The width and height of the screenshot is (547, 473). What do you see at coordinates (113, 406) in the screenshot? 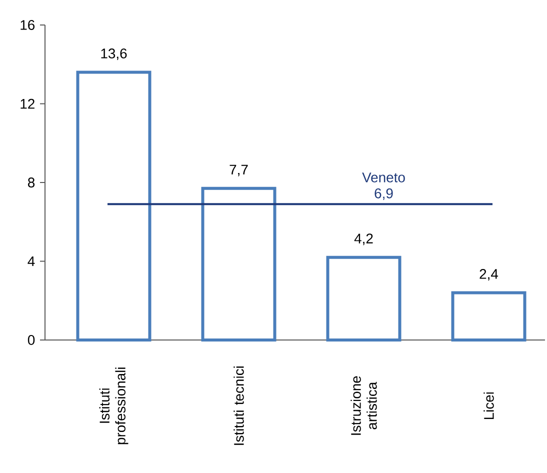
I see `x-tick-label: Istituti professionali` at bounding box center [113, 406].